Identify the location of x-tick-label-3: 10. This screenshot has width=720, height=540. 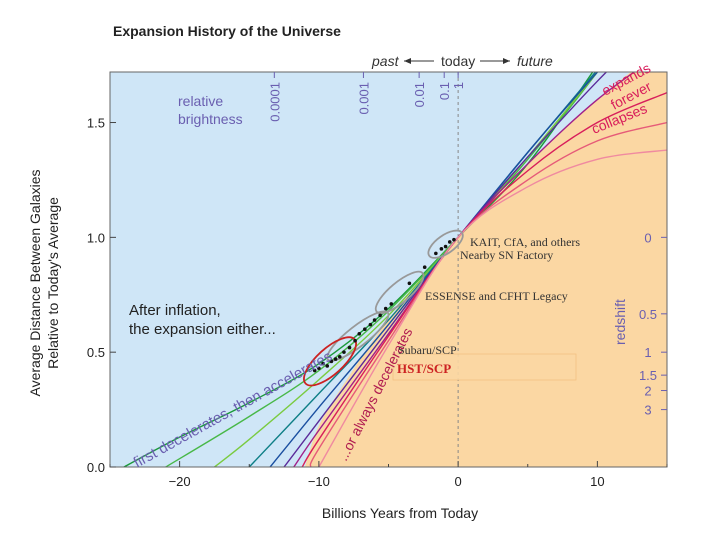
(597, 481).